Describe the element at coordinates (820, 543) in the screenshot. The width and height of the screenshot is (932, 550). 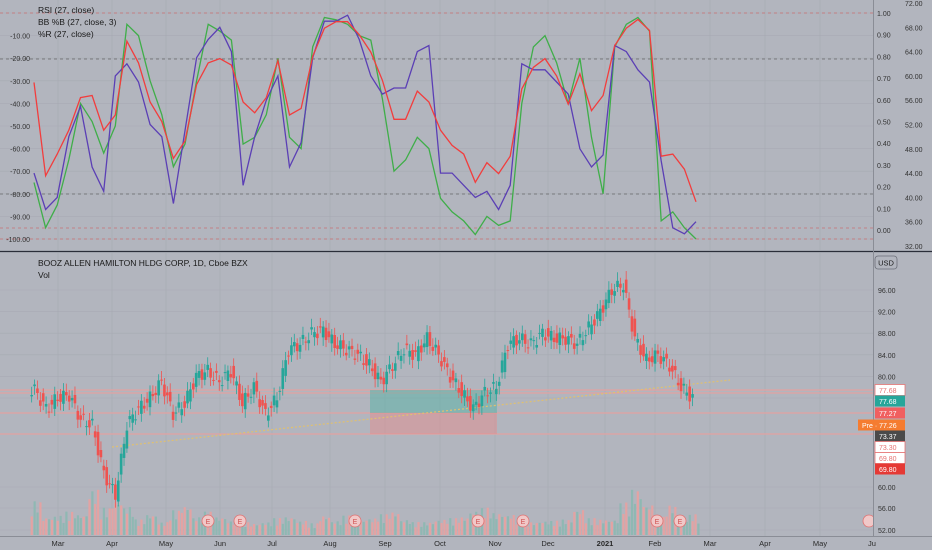
I see `time-axis-label: May` at that location.